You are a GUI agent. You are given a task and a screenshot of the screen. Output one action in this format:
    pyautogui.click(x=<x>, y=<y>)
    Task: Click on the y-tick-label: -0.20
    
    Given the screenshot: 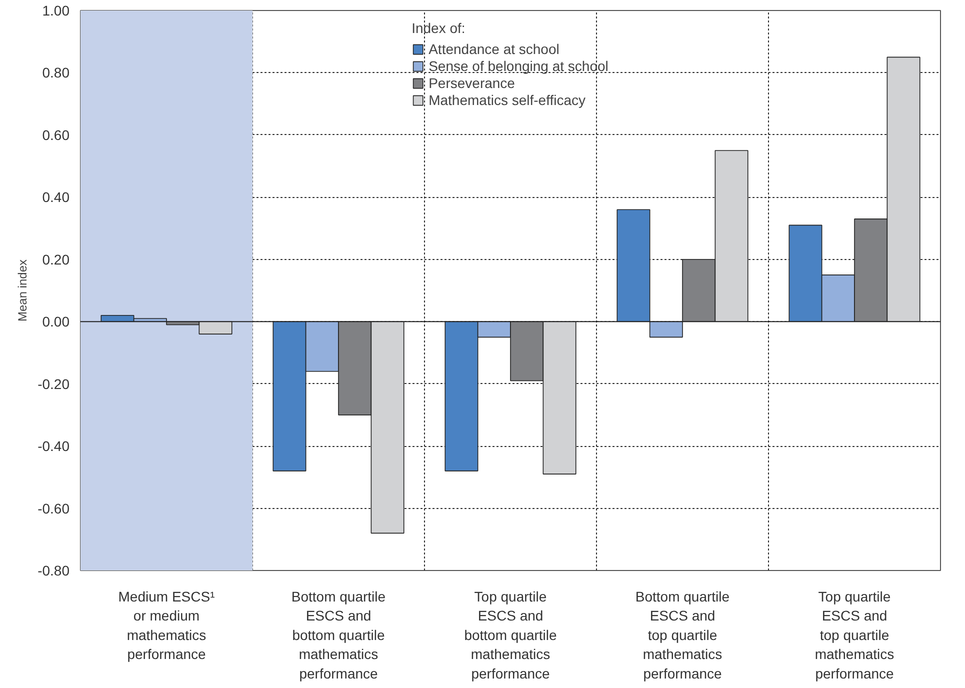 What is the action you would take?
    pyautogui.click(x=54, y=384)
    